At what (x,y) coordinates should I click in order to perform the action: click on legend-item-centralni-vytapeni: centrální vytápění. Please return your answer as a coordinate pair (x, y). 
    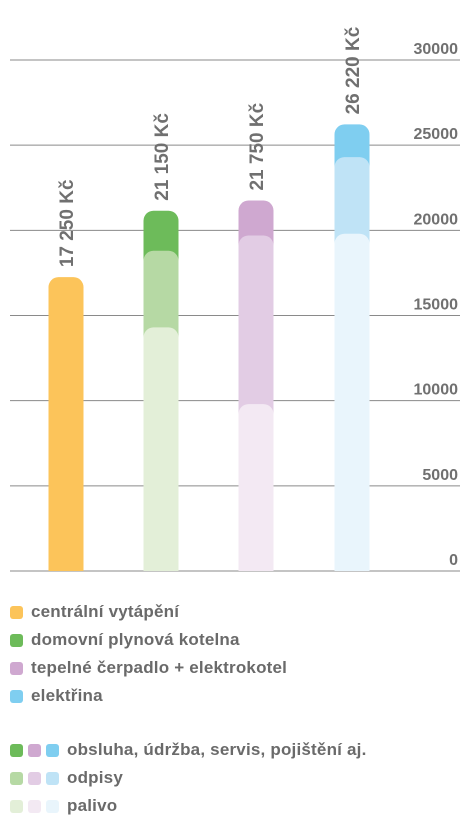
    Looking at the image, I should click on (148, 612).